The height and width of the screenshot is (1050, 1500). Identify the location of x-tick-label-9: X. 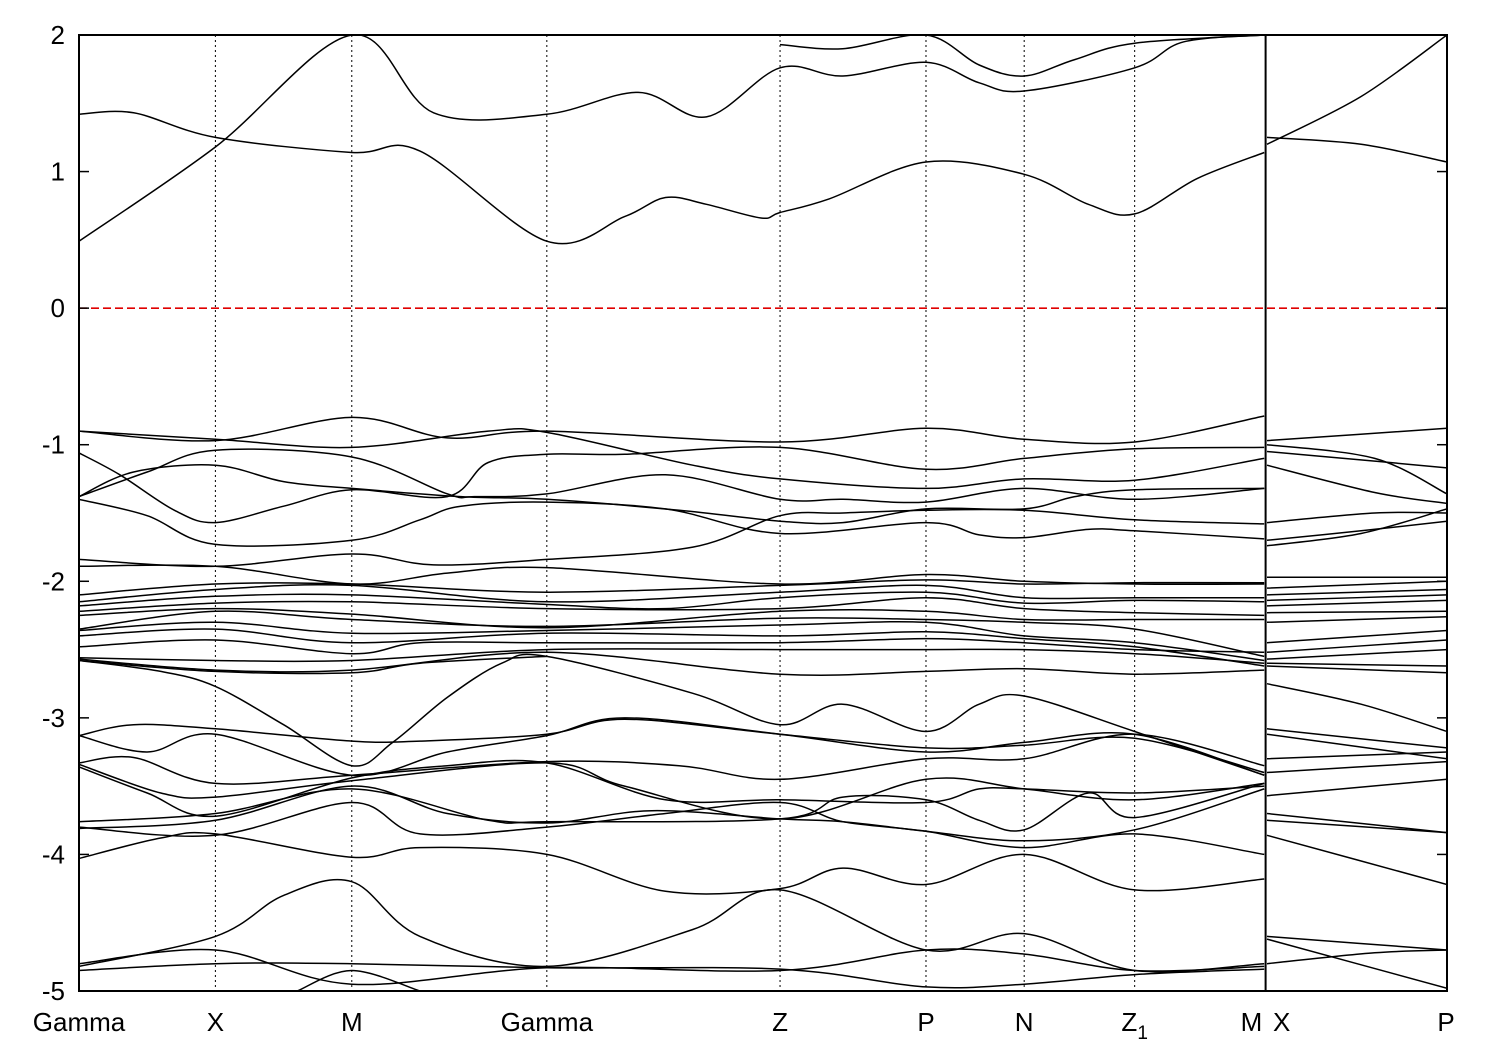
(1281, 1022).